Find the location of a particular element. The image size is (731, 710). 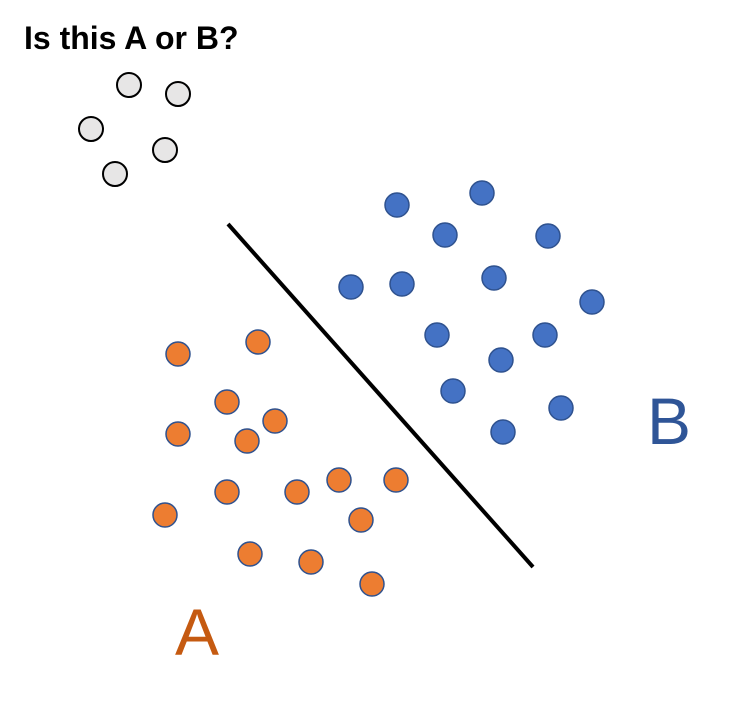

class-a-points is located at coordinates (280, 463).